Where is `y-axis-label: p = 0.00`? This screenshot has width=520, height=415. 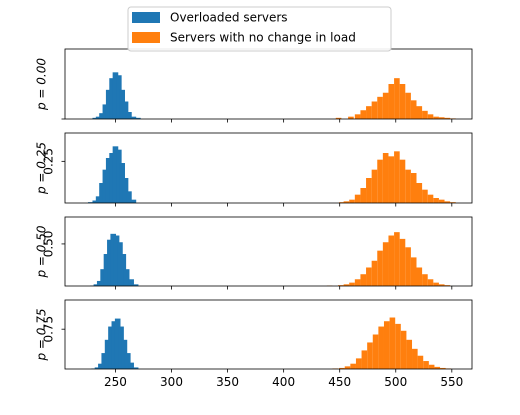
y-axis-label: p = 0.00 is located at coordinates (42, 84).